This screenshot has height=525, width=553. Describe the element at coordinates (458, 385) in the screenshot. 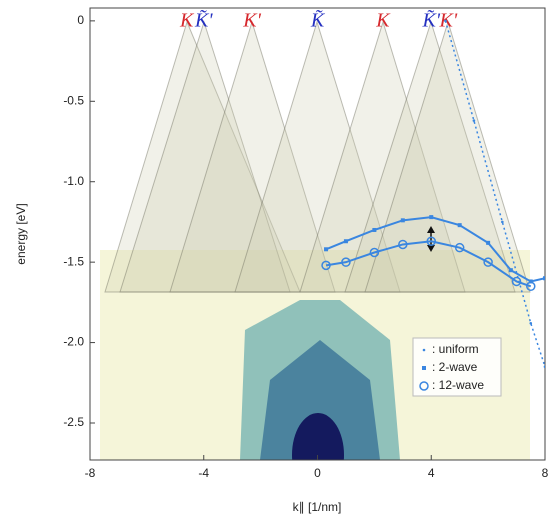

I see `legend-label: : 12-wave` at that location.